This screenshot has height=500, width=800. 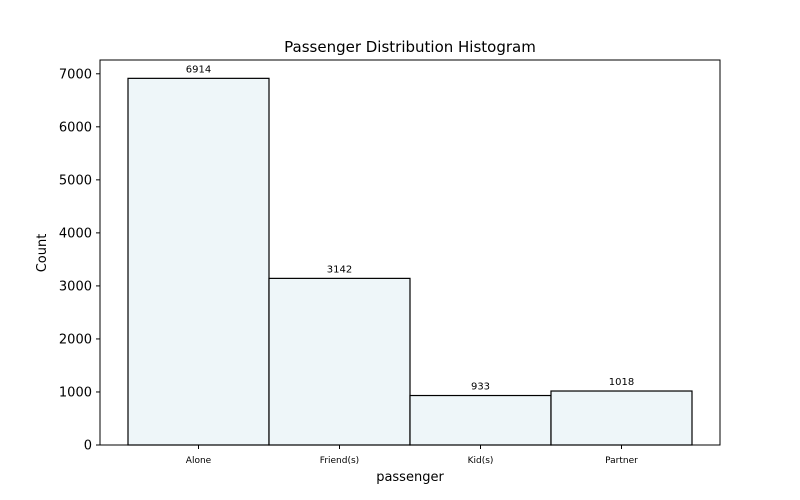 I want to click on bar-partner, so click(x=621, y=418).